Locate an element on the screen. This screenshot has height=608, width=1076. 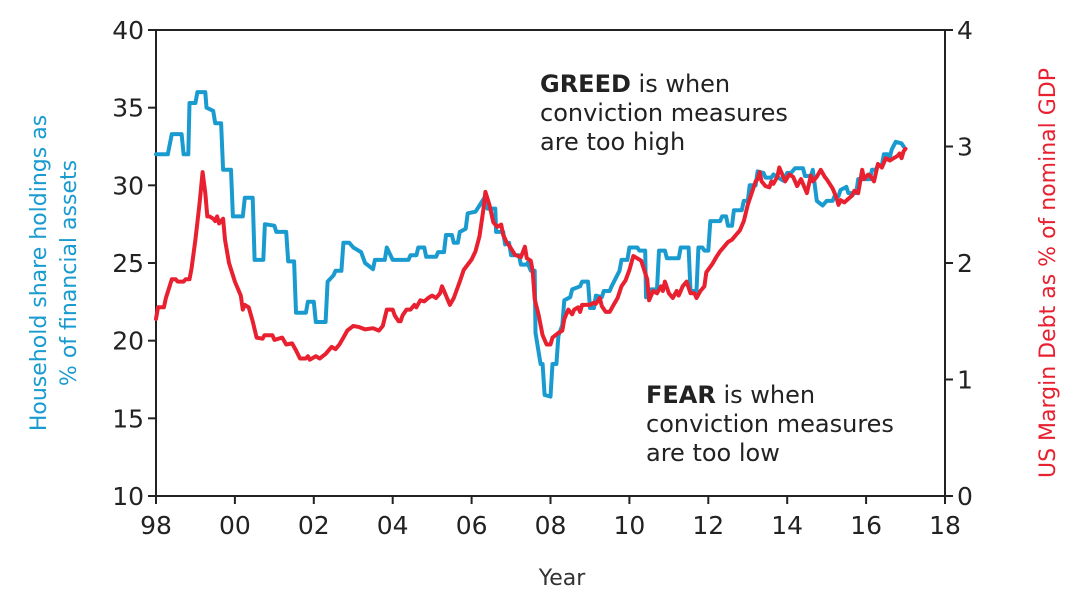
x-tick-label: 16 is located at coordinates (866, 525).